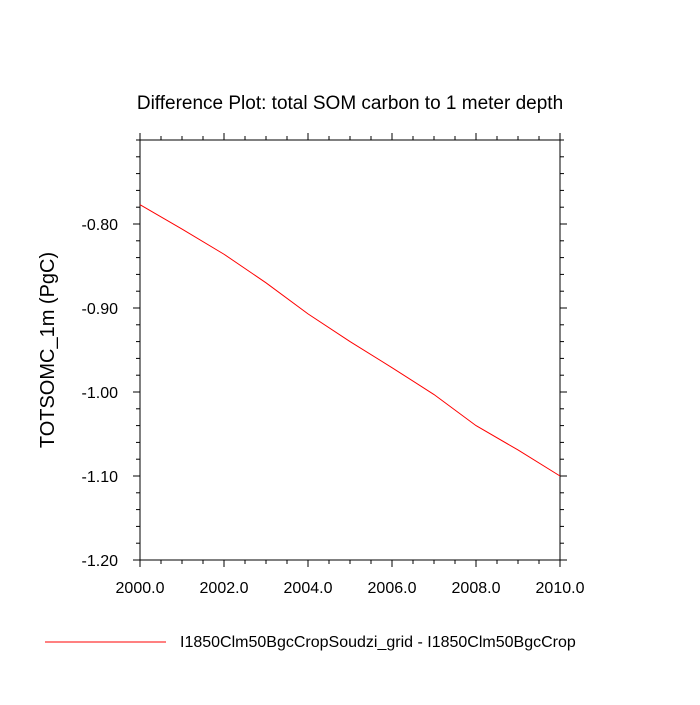 This screenshot has width=700, height=705. I want to click on y-axis-label: TOTSOMC_1m (PgC), so click(48, 350).